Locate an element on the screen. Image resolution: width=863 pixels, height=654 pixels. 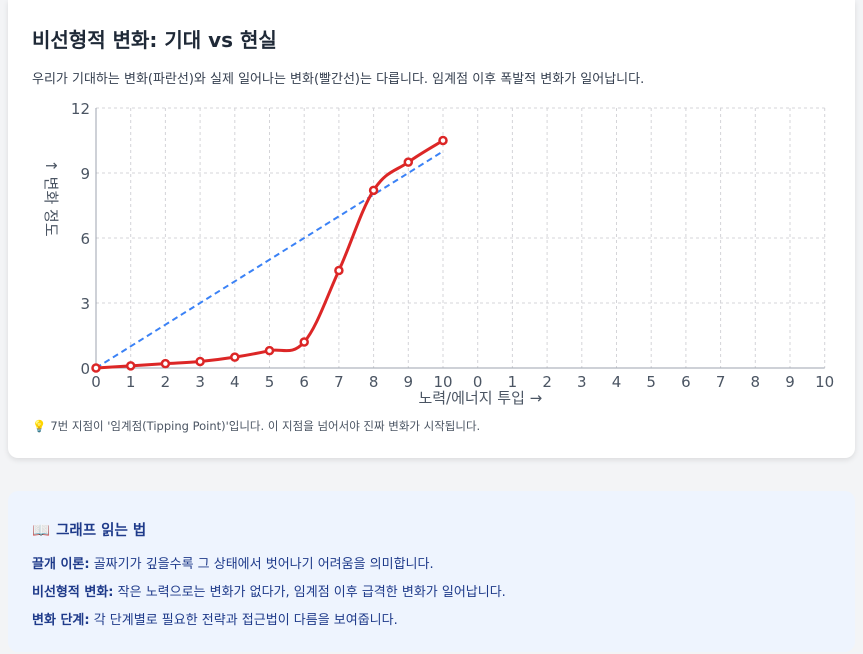
guide-item-stages: 변화 단계: 각 단계별로 필요한 전략과 접근법이 다름을 보여줍니다. is located at coordinates (215, 618).